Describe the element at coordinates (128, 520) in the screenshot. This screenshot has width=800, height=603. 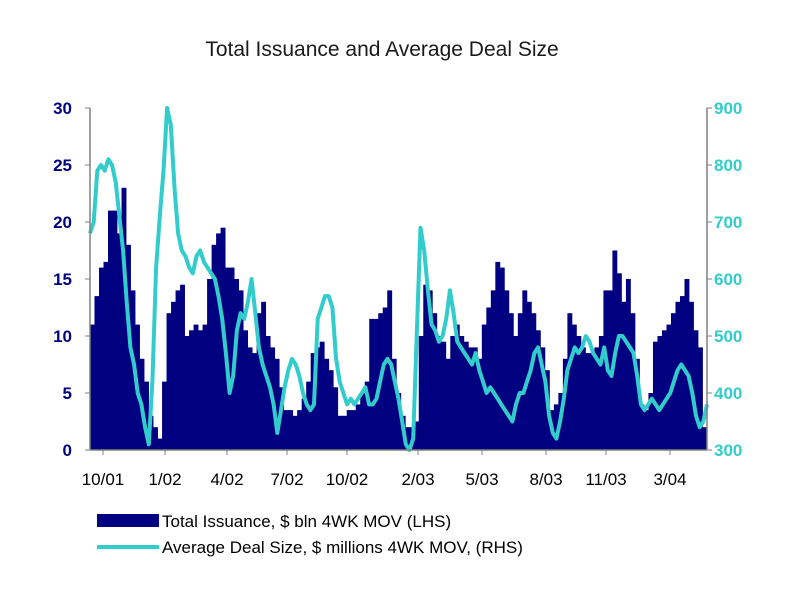
I see `legend-swatch-issuance` at that location.